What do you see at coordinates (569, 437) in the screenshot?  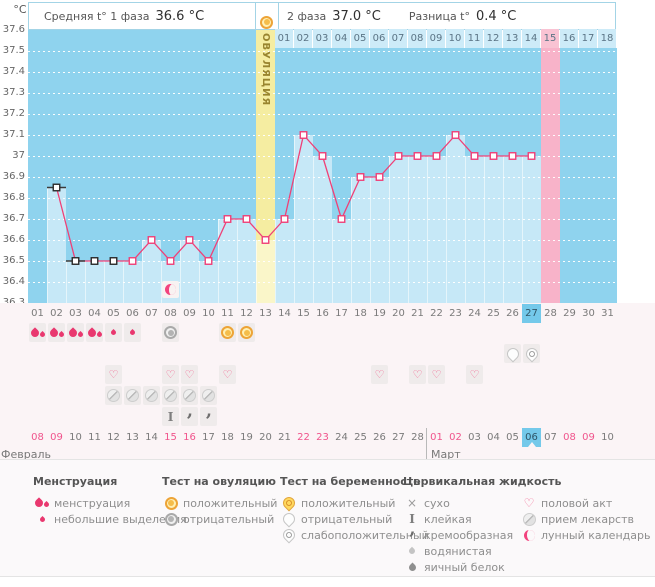 I see `date-cell-08: 08` at bounding box center [569, 437].